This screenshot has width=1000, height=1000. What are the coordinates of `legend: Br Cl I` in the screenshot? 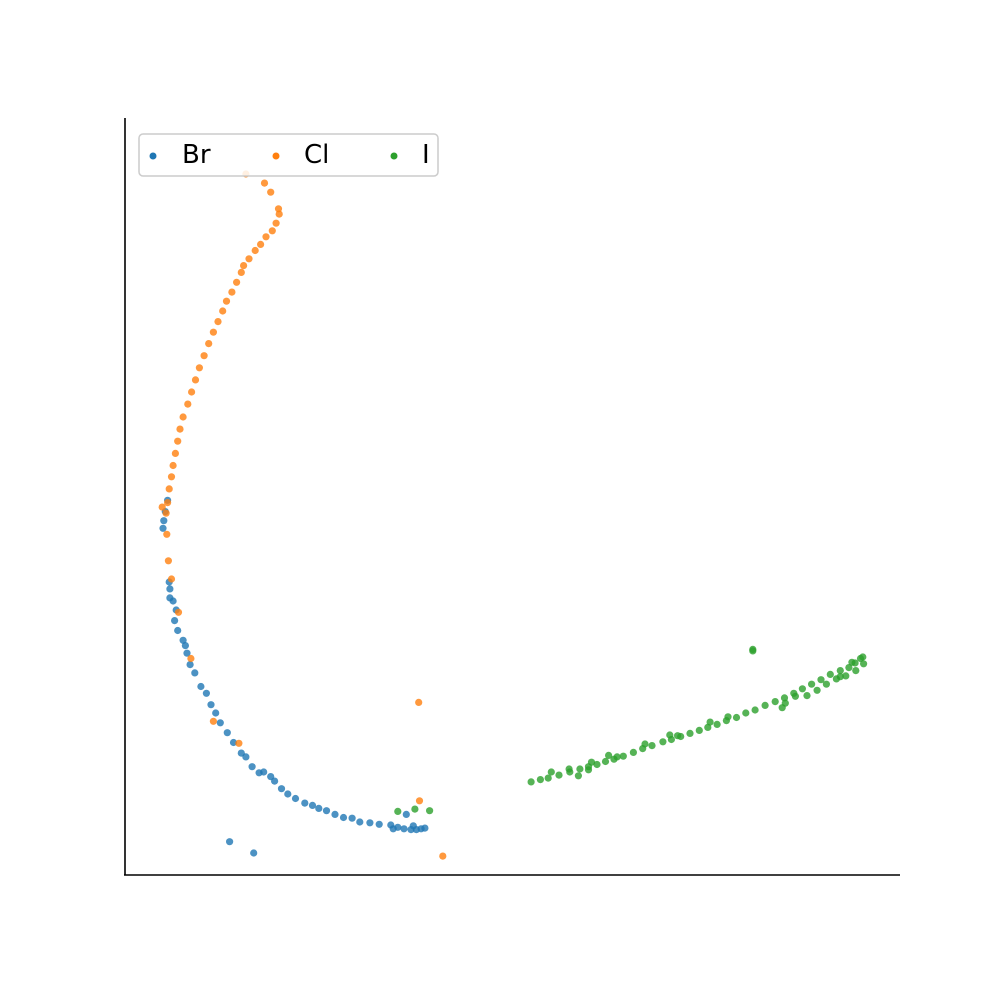 It's located at (288, 155).